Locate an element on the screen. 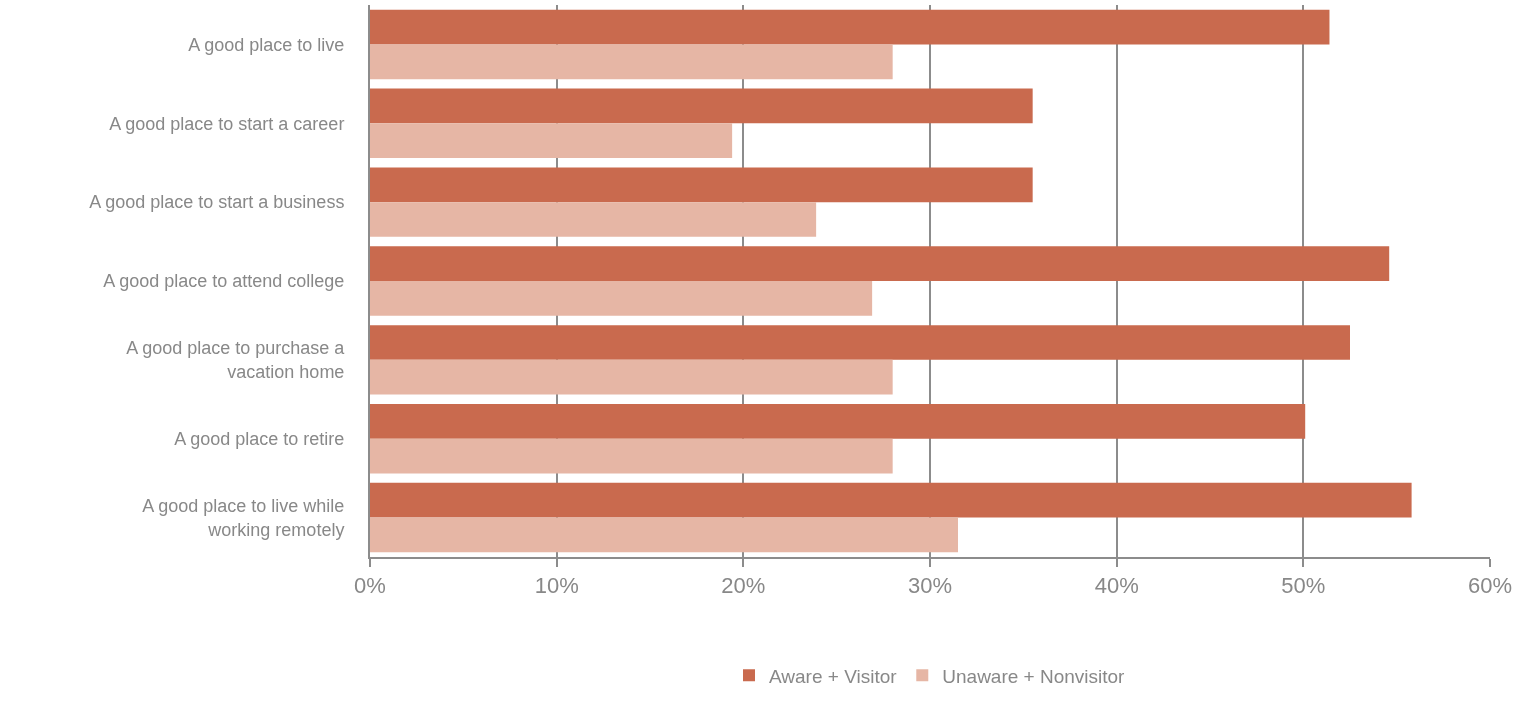  y-tick-label: A good place to live while working remotely is located at coordinates (243, 518).